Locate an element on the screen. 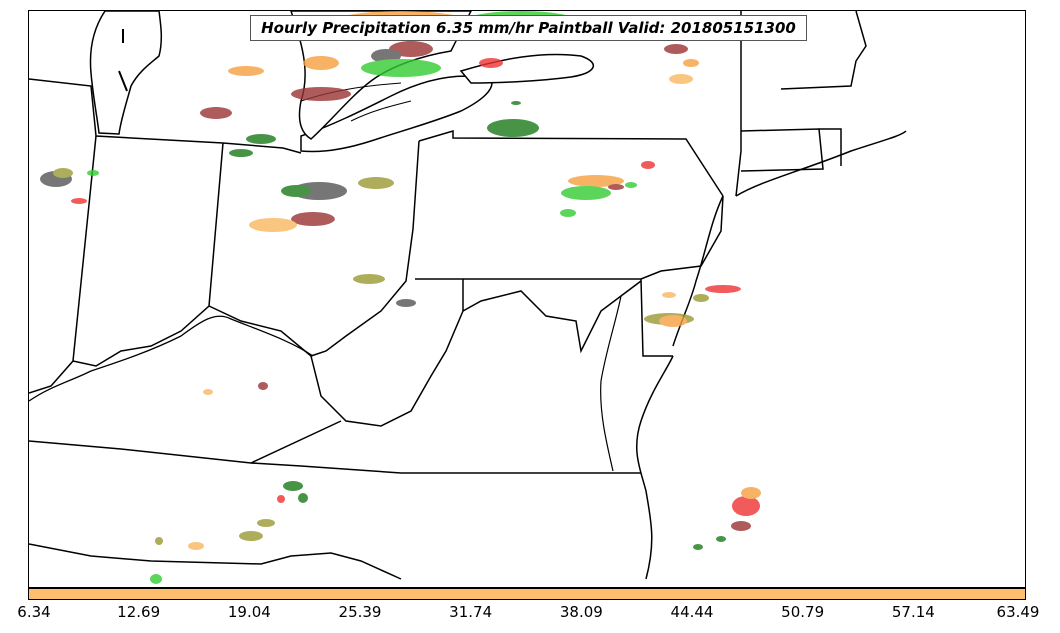  colorbar-tick-label: 44.44 is located at coordinates (692, 612).